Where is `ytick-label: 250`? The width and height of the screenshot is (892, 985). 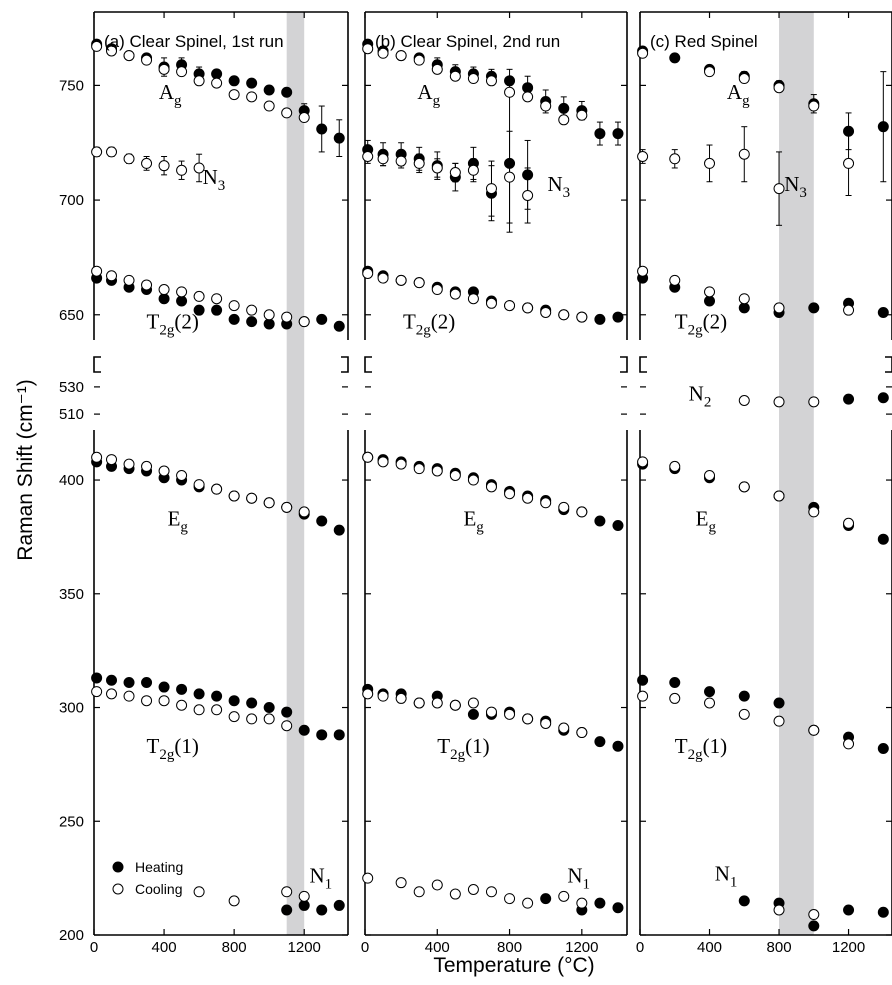 ytick-label: 250 is located at coordinates (71, 821).